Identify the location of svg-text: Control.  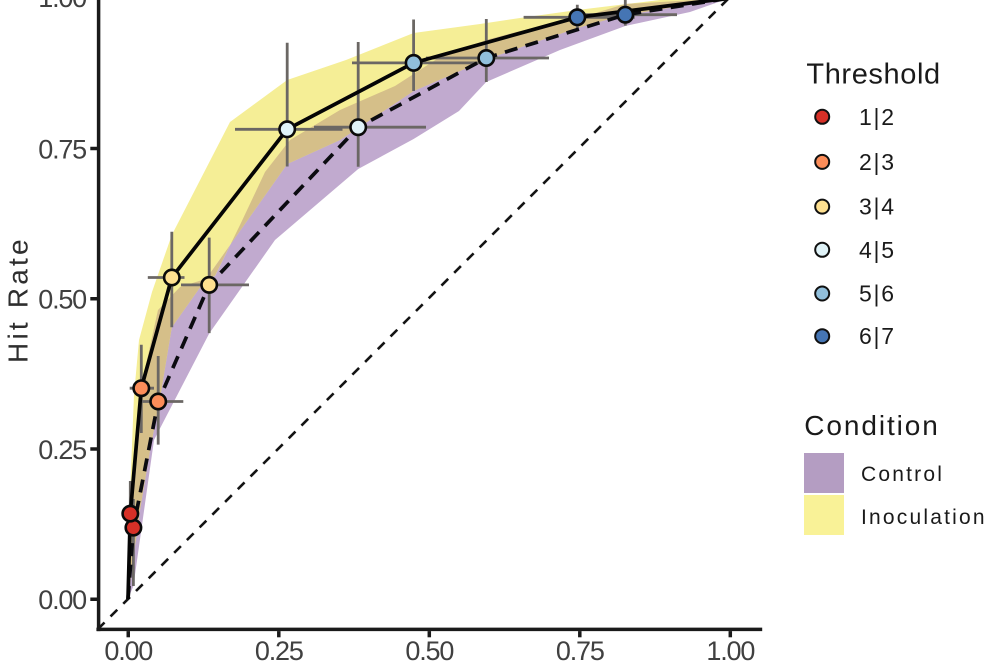
(902, 474).